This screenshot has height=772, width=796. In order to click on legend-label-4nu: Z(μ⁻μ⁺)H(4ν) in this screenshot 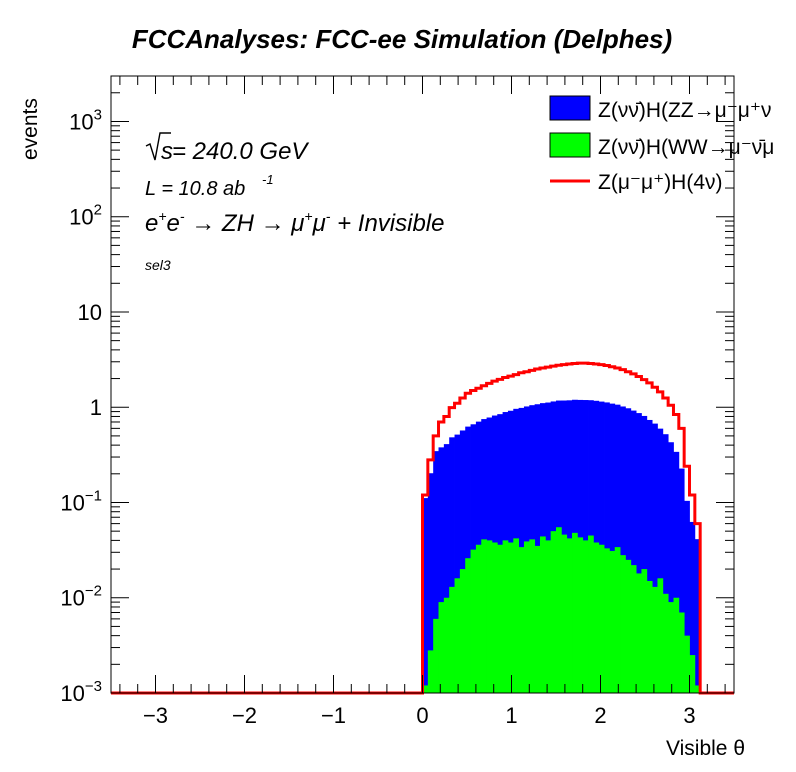, I will do `click(660, 182)`.